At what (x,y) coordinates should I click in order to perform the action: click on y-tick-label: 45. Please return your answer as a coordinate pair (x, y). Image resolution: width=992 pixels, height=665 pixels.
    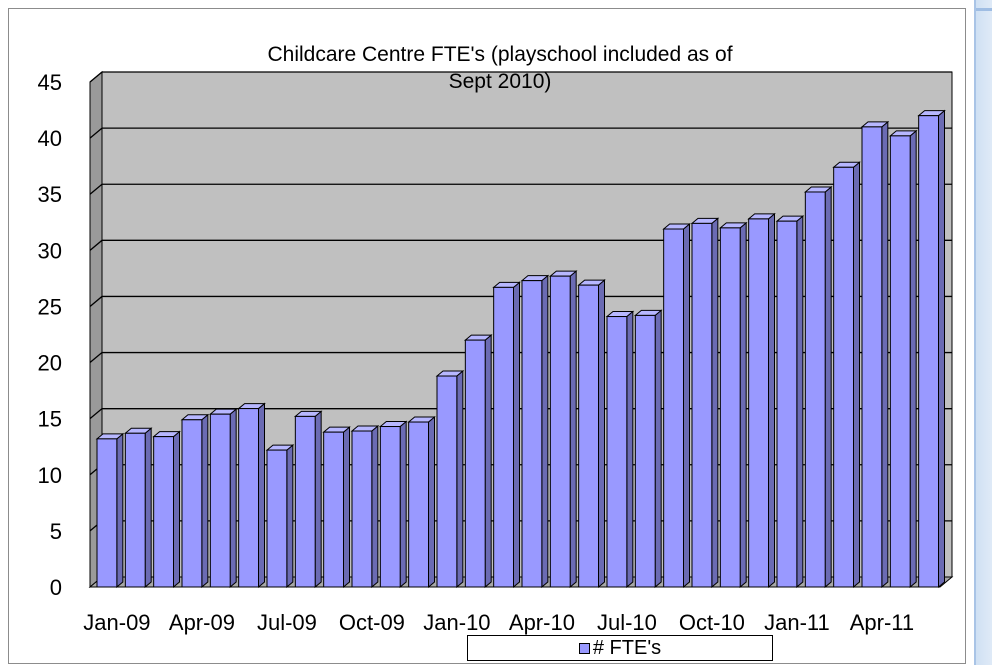
    Looking at the image, I should click on (50, 82).